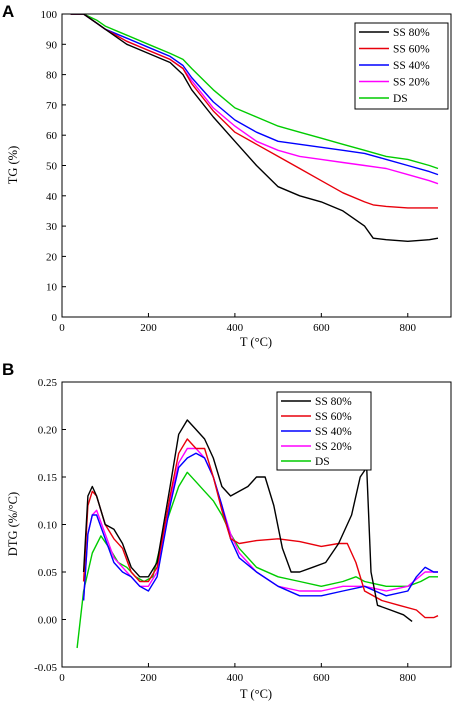 Image resolution: width=457 pixels, height=709 pixels. I want to click on panel-b-y-tick-label: 0.20, so click(48, 431).